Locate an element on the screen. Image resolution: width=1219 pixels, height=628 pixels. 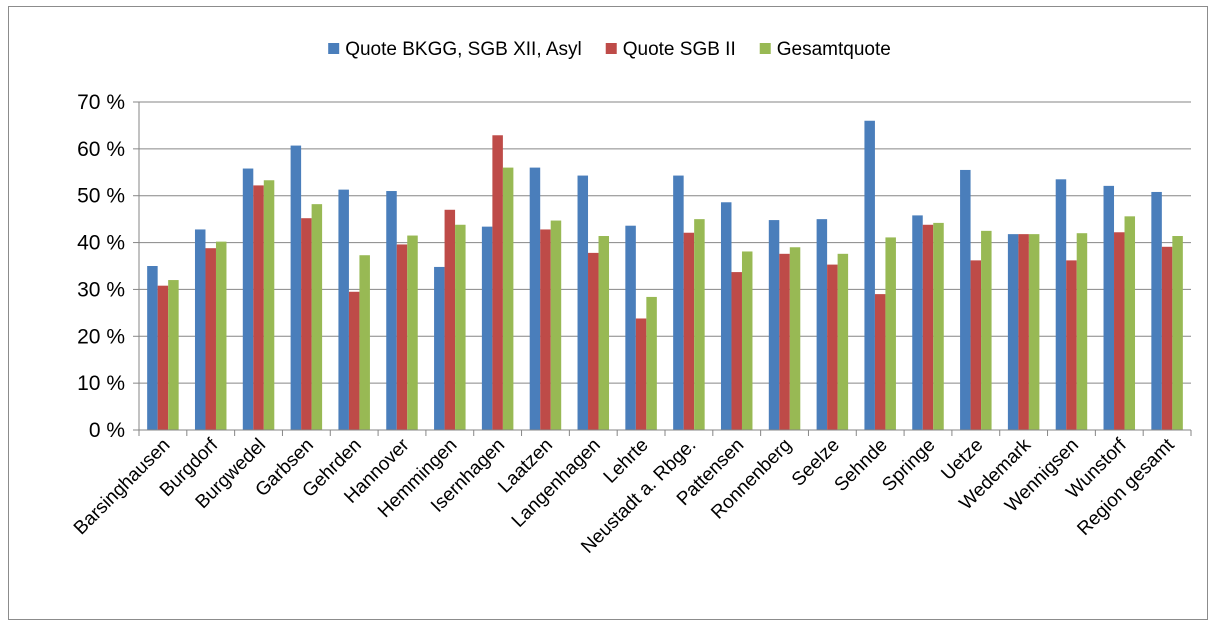
y-tick-label: 20 % is located at coordinates (101, 336).